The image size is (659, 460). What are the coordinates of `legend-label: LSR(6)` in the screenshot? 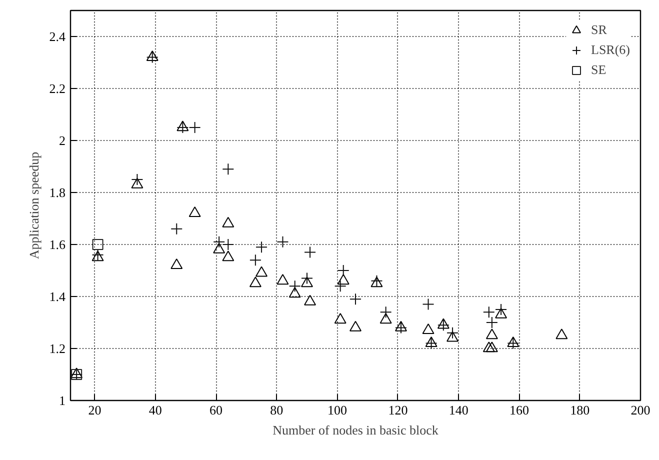 It's located at (610, 50).